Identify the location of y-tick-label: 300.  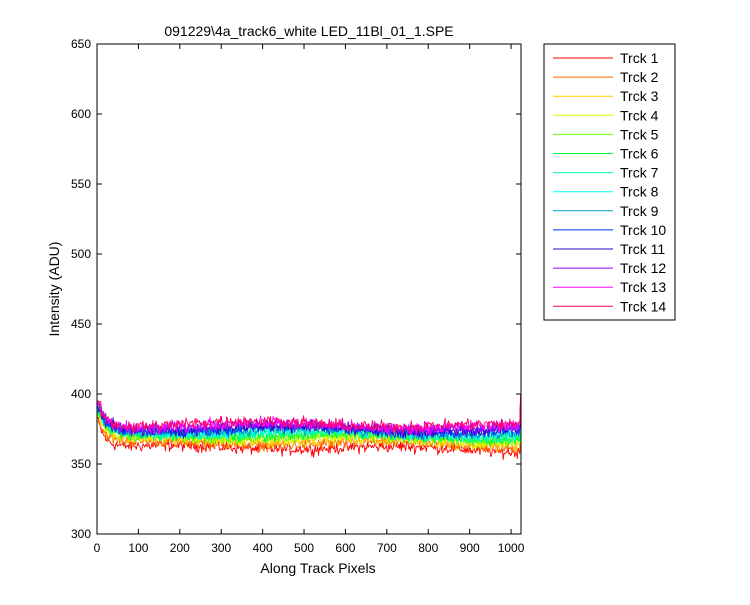
(81, 534).